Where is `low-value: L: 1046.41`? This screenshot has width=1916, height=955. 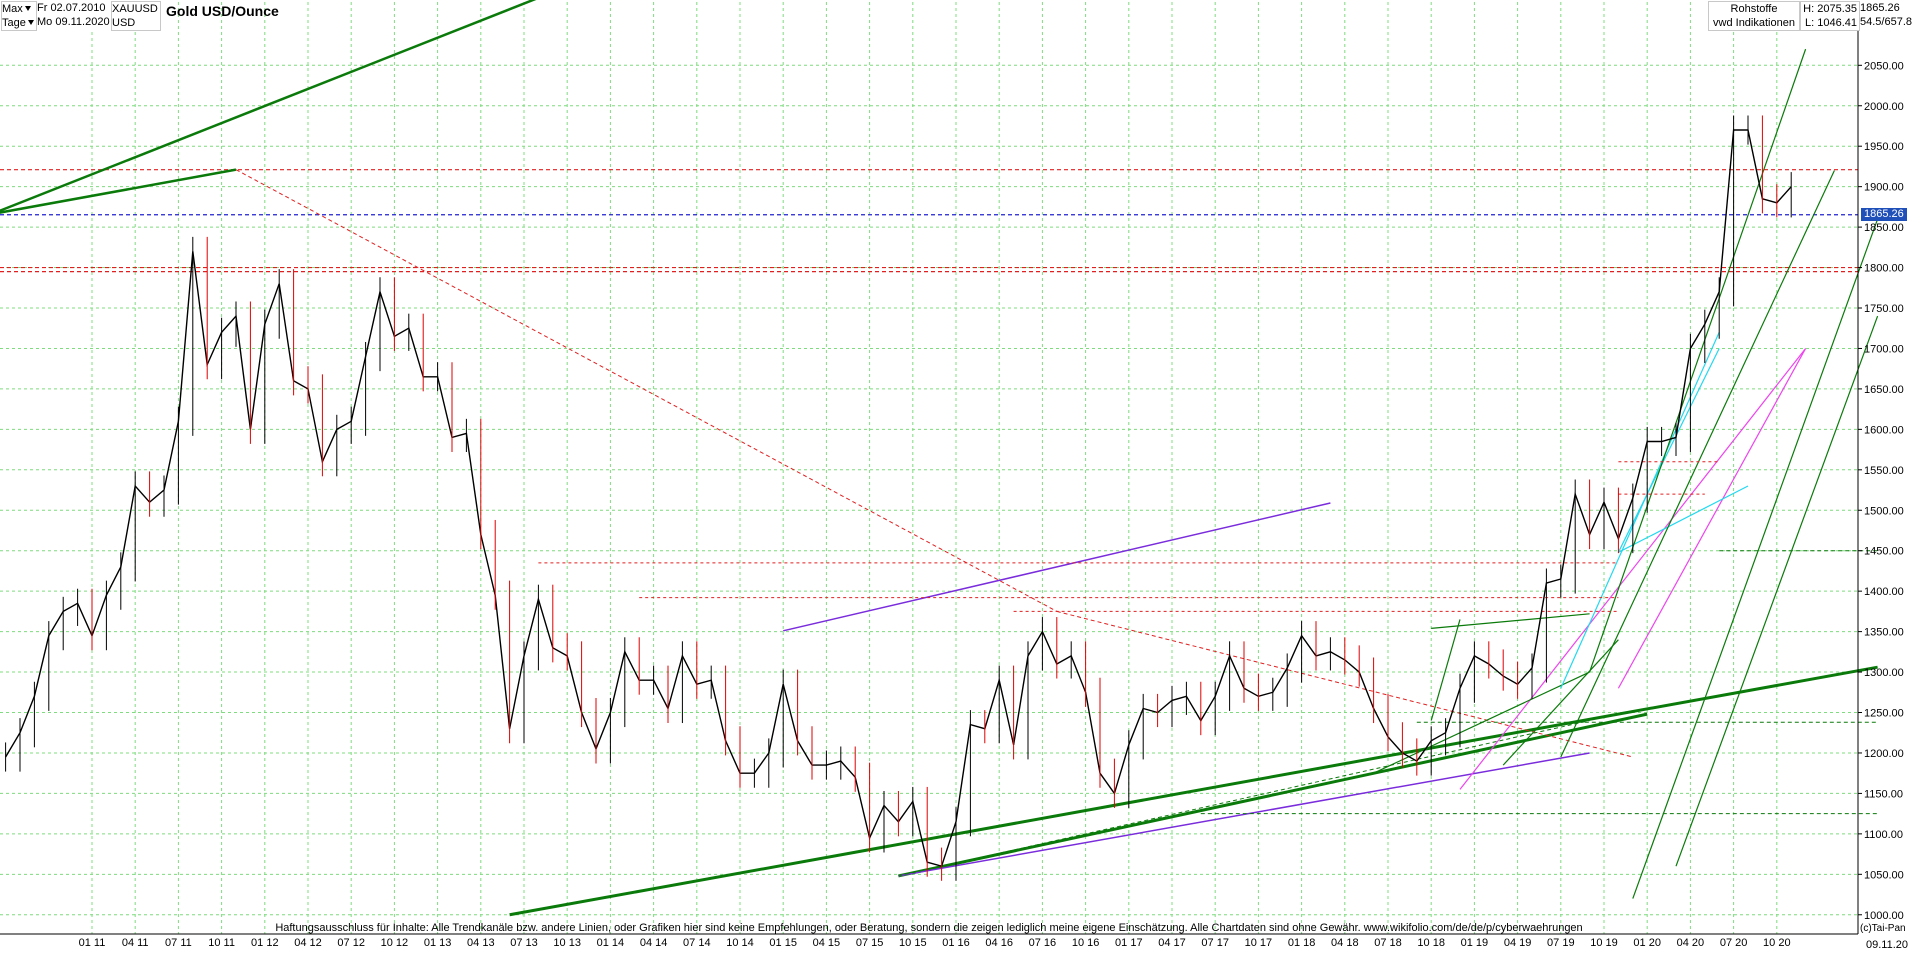
low-value: L: 1046.41 is located at coordinates (1831, 23).